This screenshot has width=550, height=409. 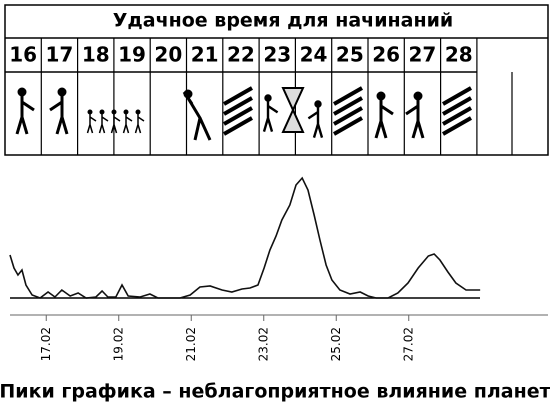 What do you see at coordinates (423, 55) in the screenshot?
I see `day-number: 27` at bounding box center [423, 55].